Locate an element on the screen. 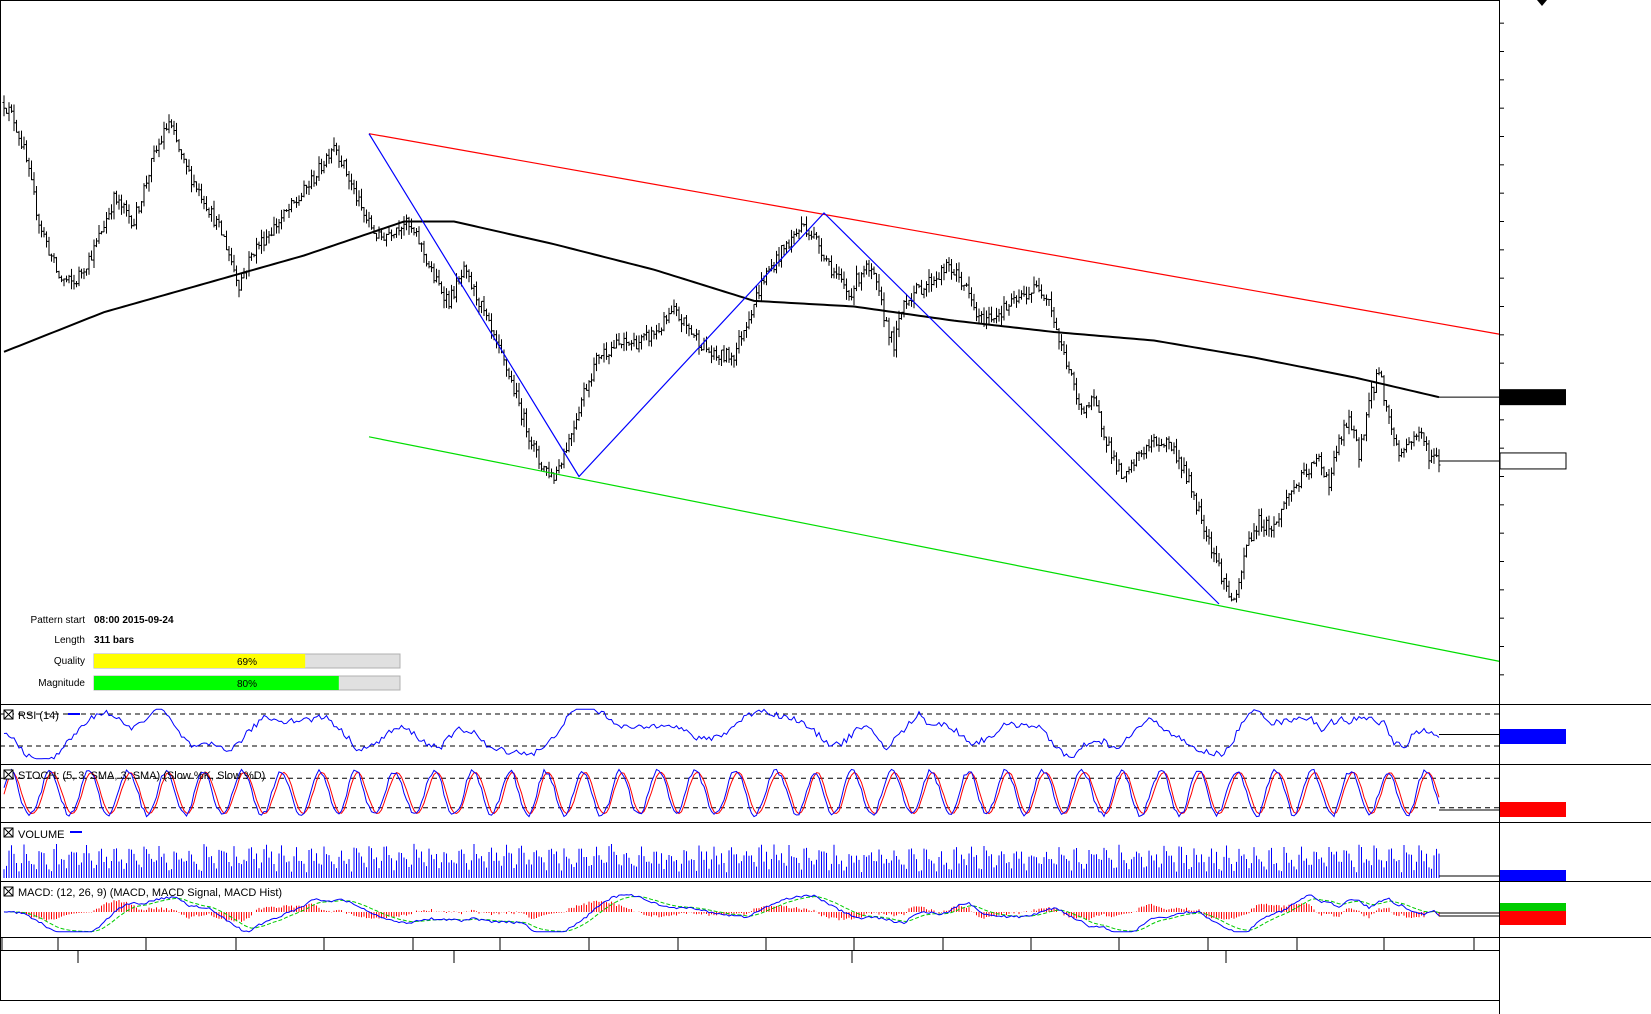 The width and height of the screenshot is (1651, 1014). macd-panel is located at coordinates (784, 913).